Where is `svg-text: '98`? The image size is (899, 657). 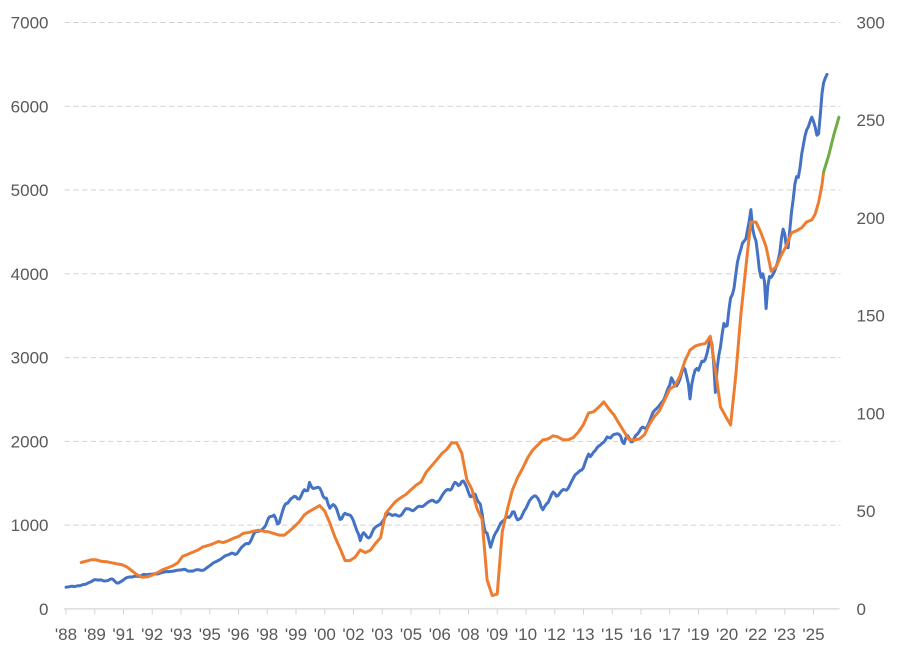 svg-text: '98 is located at coordinates (267, 634).